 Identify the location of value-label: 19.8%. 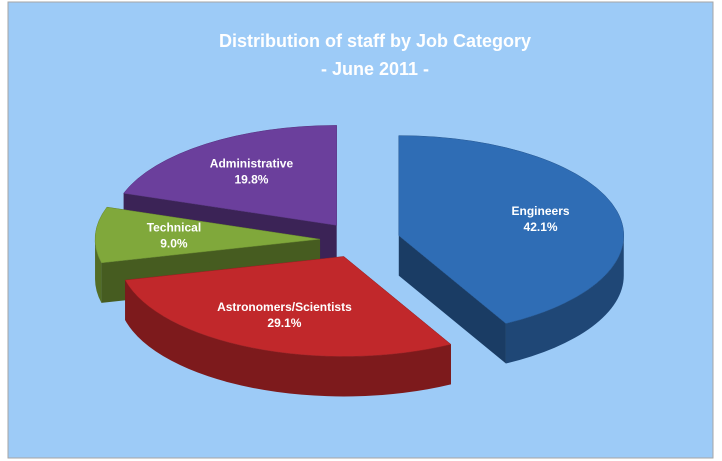
(251, 180).